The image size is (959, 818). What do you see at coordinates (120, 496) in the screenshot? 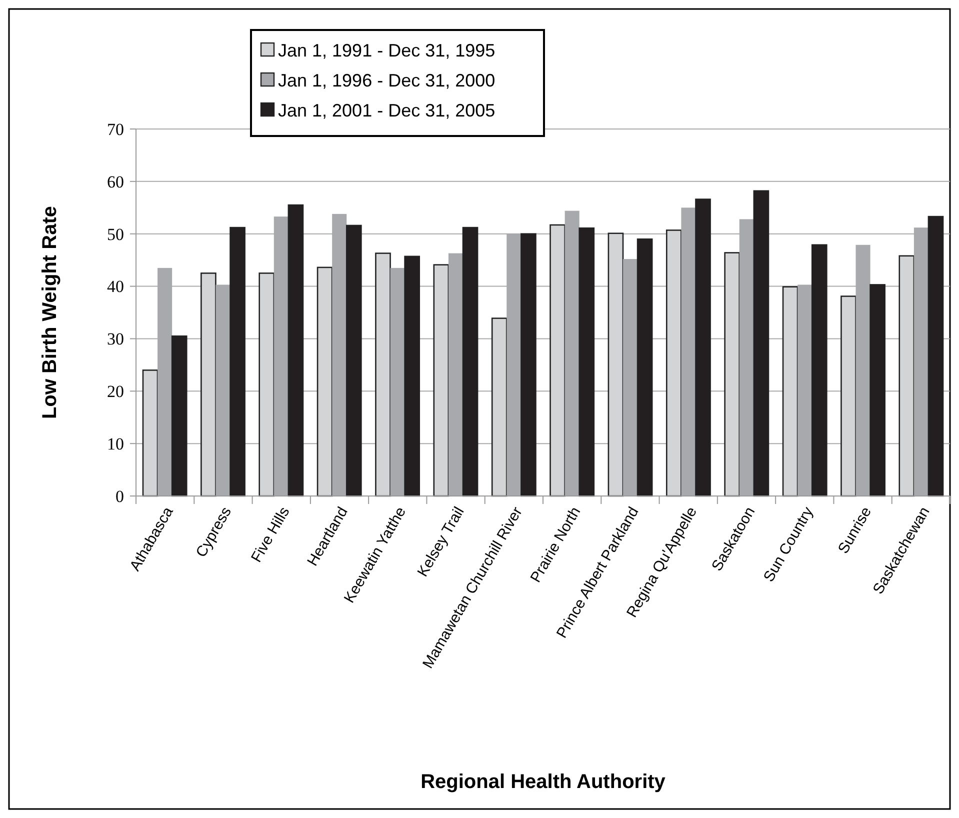
I see `y-tick-label: 0` at bounding box center [120, 496].